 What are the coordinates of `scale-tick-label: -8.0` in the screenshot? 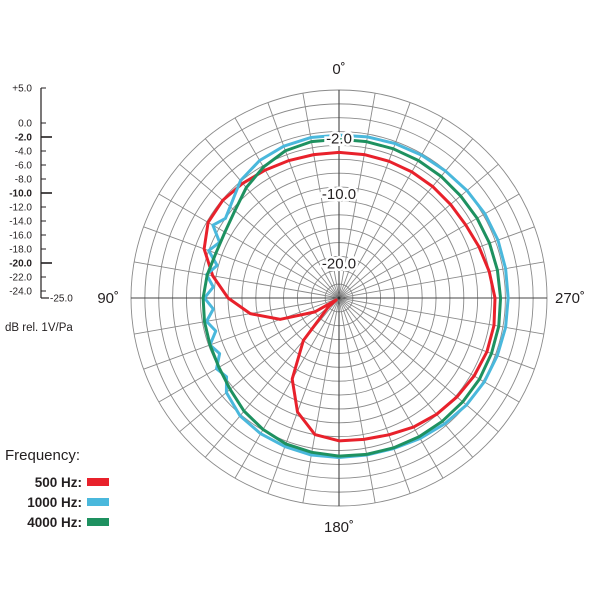 It's located at (24, 180).